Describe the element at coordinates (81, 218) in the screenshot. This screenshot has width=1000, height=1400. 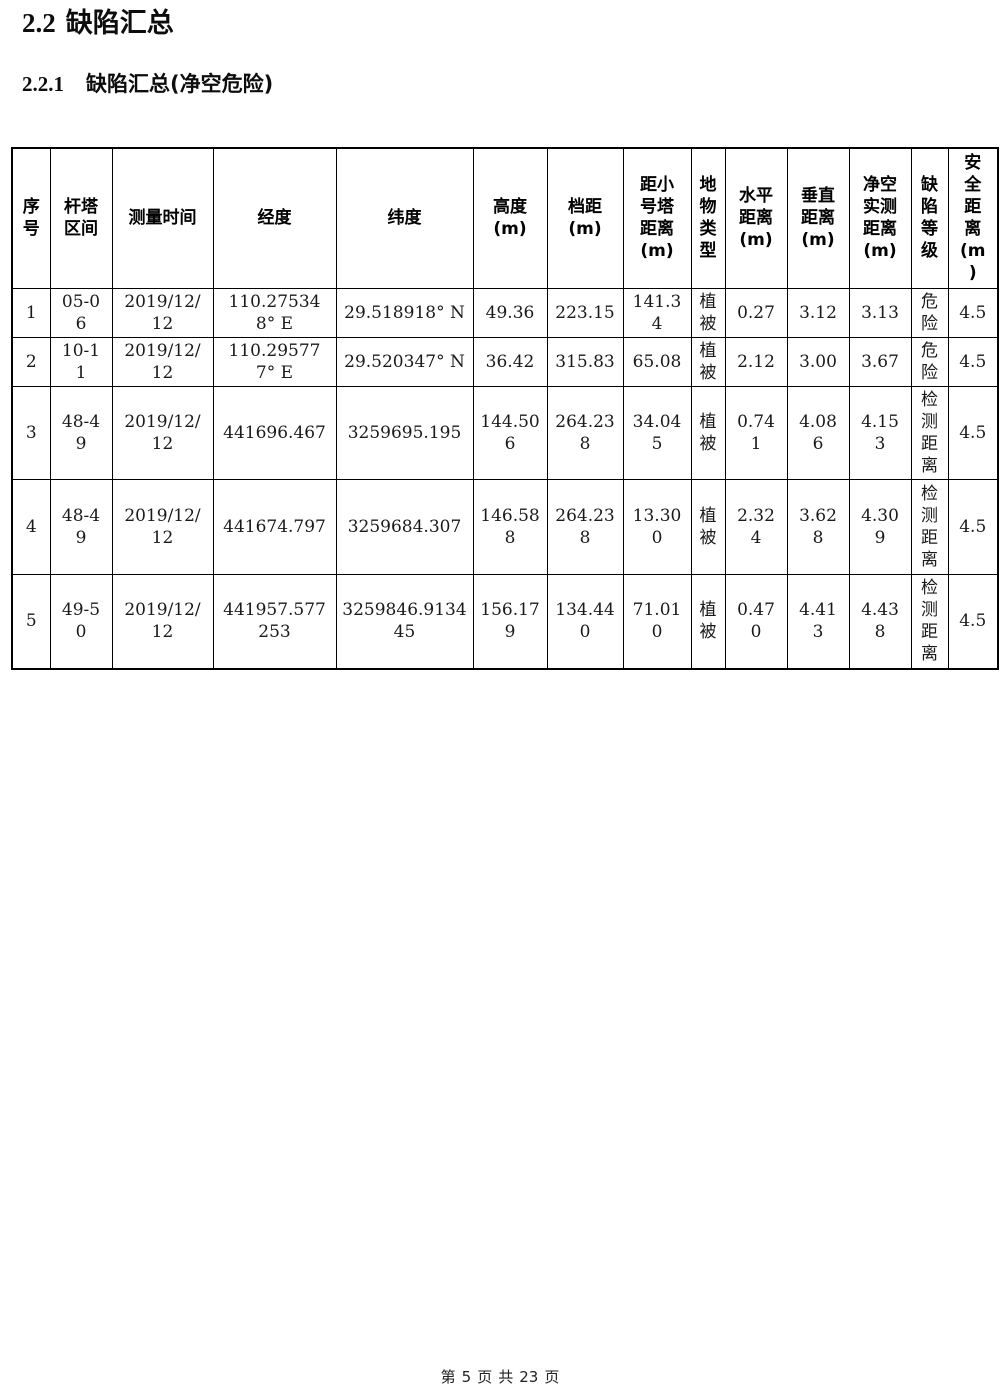
I see `column-header: 杆塔 区间` at that location.